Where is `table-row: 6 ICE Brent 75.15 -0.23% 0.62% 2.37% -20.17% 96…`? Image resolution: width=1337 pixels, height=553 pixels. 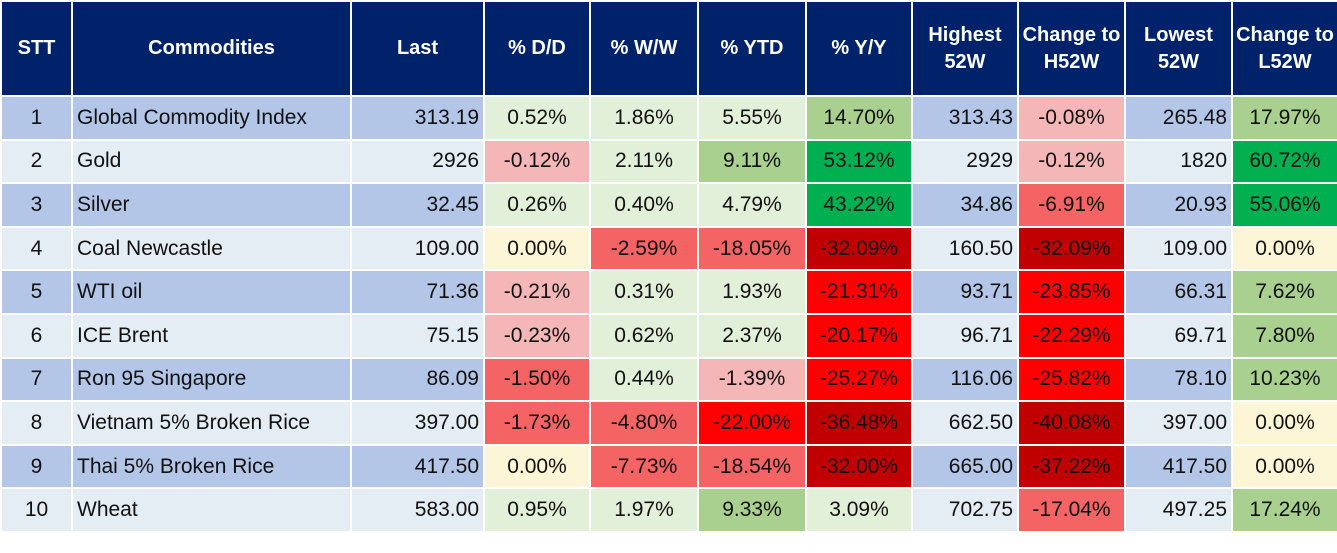 table-row: 6 ICE Brent 75.15 -0.23% 0.62% 2.37% -20.17% 96… is located at coordinates (668, 335).